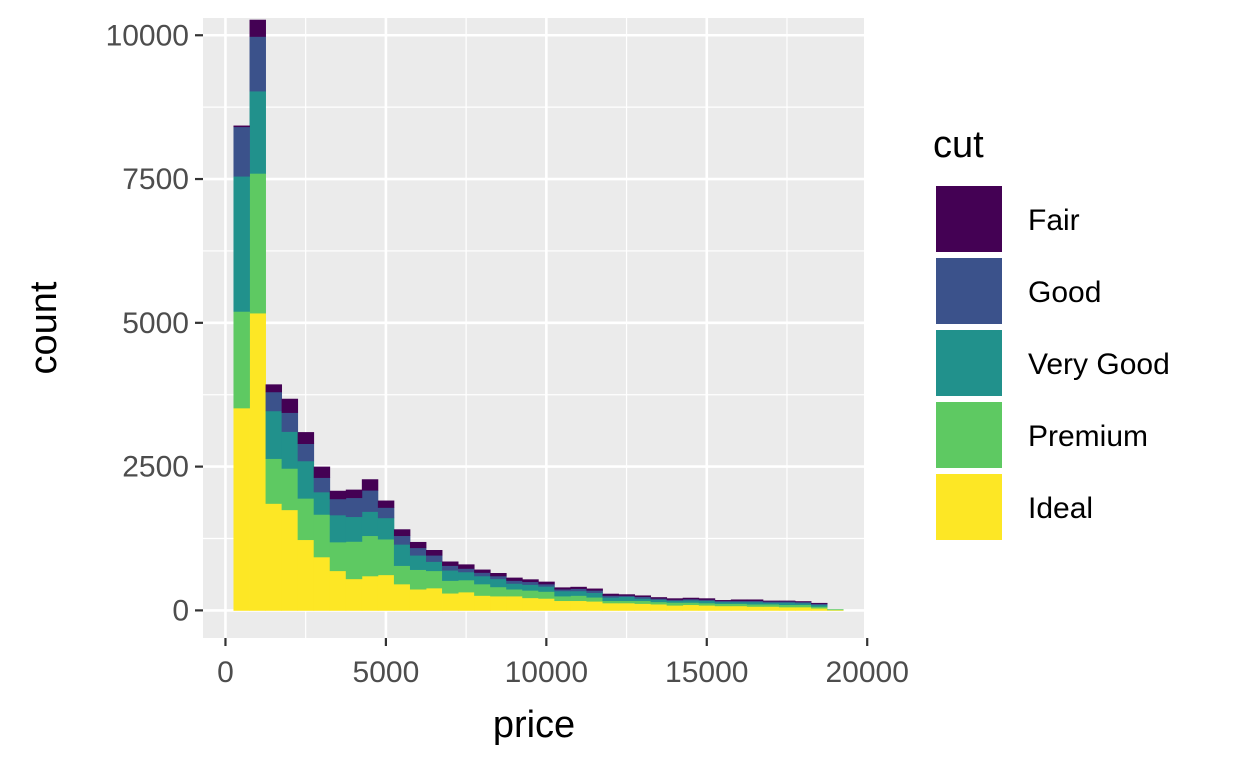 This screenshot has height=771, width=1250. I want to click on legend-label: Good, so click(1064, 292).